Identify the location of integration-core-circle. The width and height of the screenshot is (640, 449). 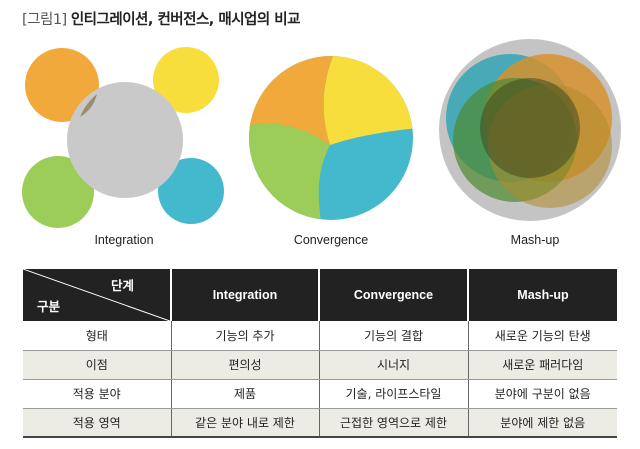
(125, 140).